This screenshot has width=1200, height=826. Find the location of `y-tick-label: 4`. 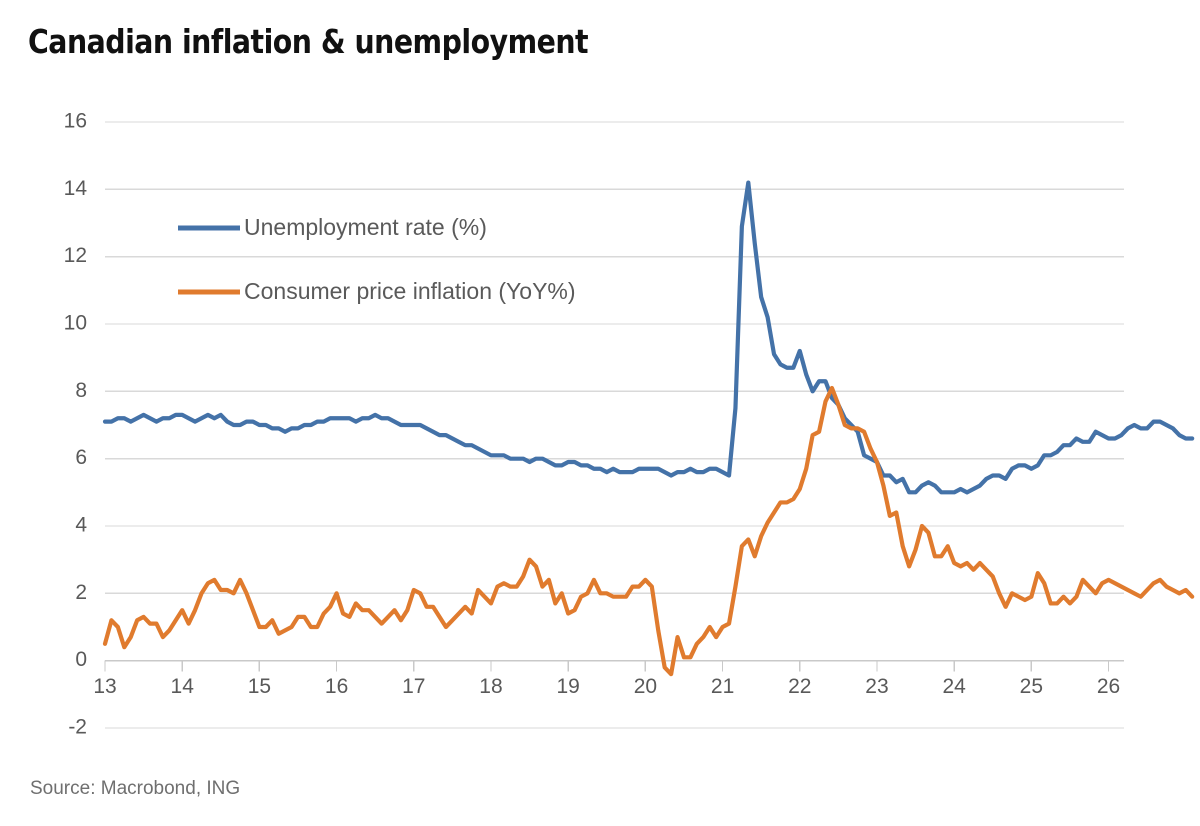

y-tick-label: 4 is located at coordinates (81, 525).